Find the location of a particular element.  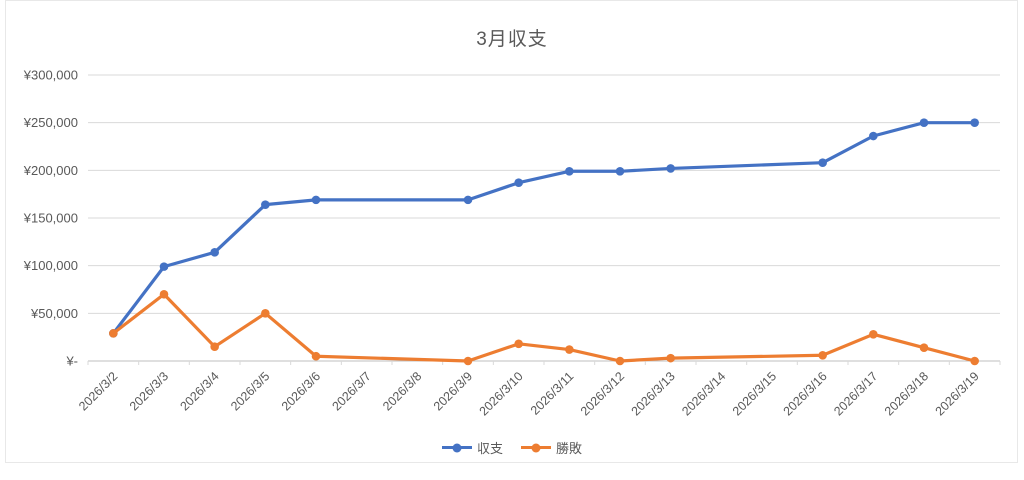

y-axis-label: ¥50,000 is located at coordinates (54, 313).